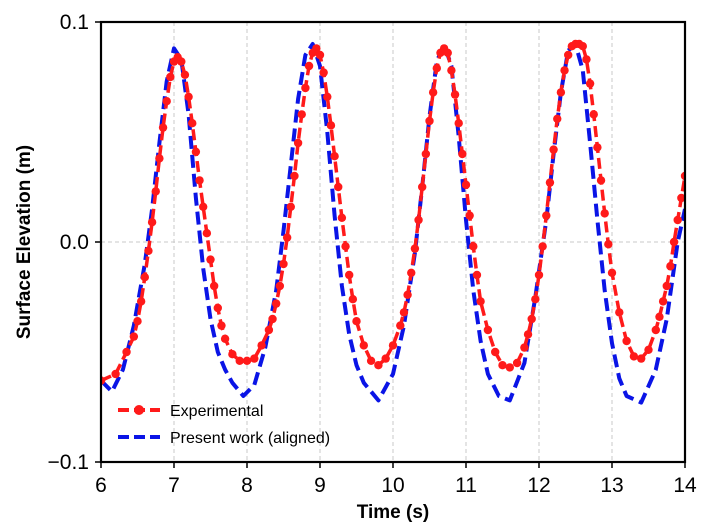 This screenshot has width=710, height=532. Describe the element at coordinates (74, 22) in the screenshot. I see `y-tick-label: 0.1` at that location.